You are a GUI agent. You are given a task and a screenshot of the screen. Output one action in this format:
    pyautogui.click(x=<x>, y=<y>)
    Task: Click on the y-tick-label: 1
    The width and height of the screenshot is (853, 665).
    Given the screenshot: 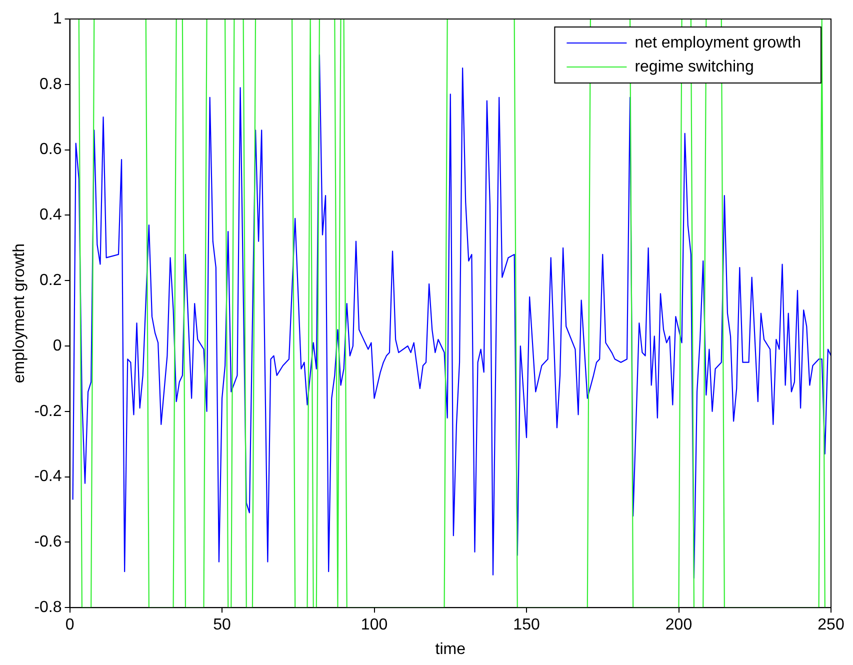 What is the action you would take?
    pyautogui.click(x=57, y=19)
    